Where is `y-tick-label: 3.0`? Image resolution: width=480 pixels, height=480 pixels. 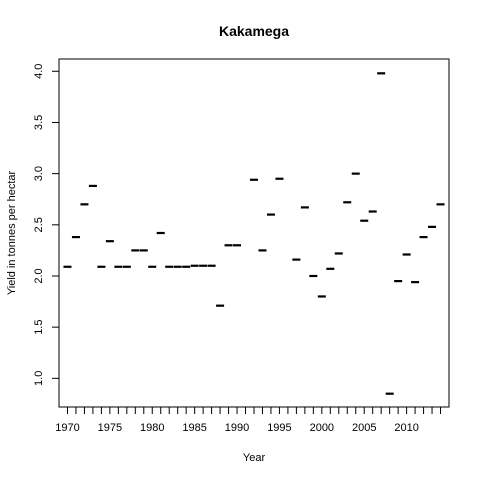
y-tick-label: 3.0 is located at coordinates (39, 173).